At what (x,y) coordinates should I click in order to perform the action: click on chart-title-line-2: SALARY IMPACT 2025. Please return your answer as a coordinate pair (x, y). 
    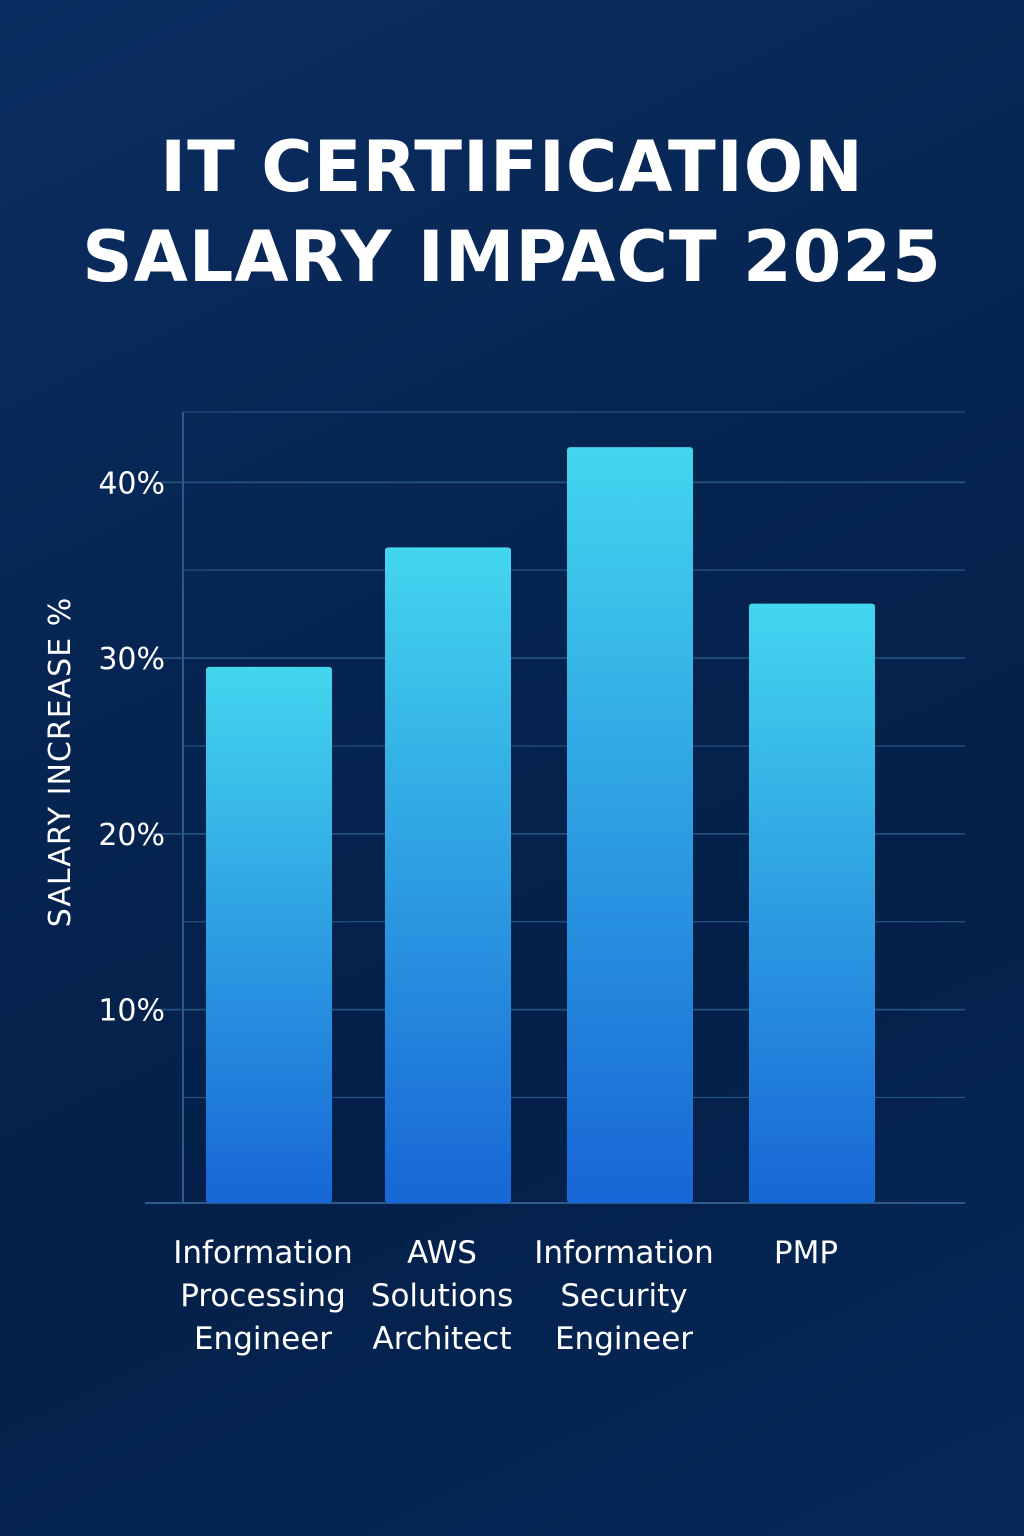
    Looking at the image, I should click on (512, 257).